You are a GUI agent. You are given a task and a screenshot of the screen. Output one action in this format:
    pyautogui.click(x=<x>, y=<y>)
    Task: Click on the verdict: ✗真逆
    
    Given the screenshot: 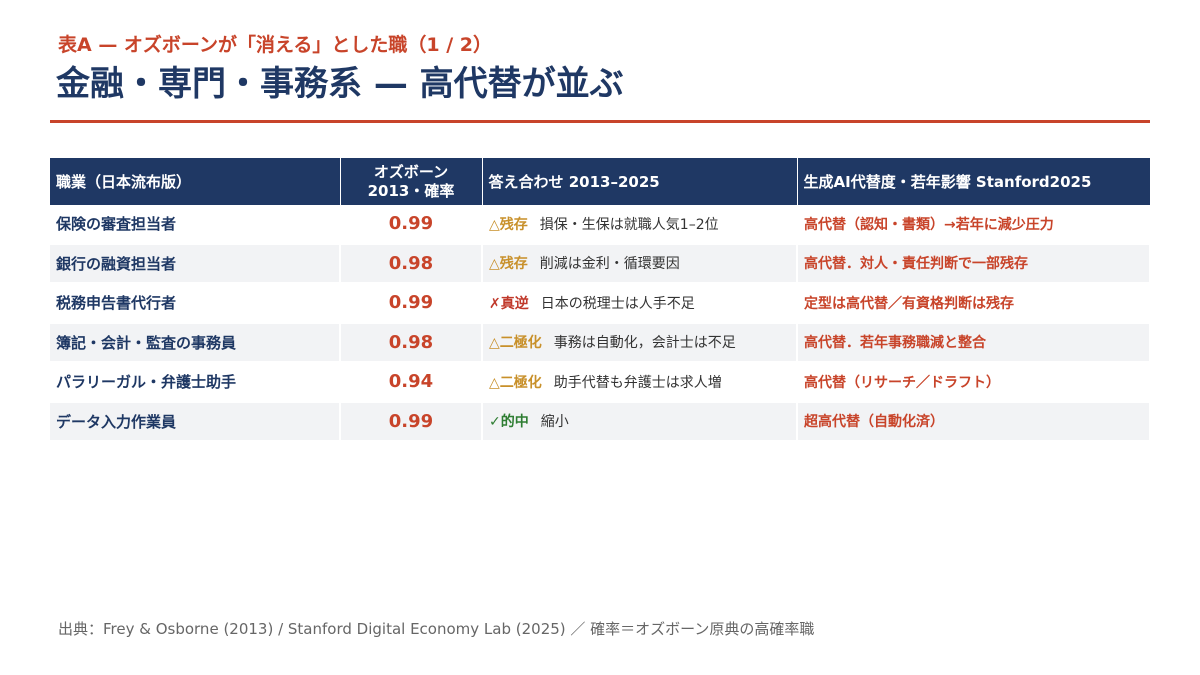 What is the action you would take?
    pyautogui.click(x=509, y=303)
    